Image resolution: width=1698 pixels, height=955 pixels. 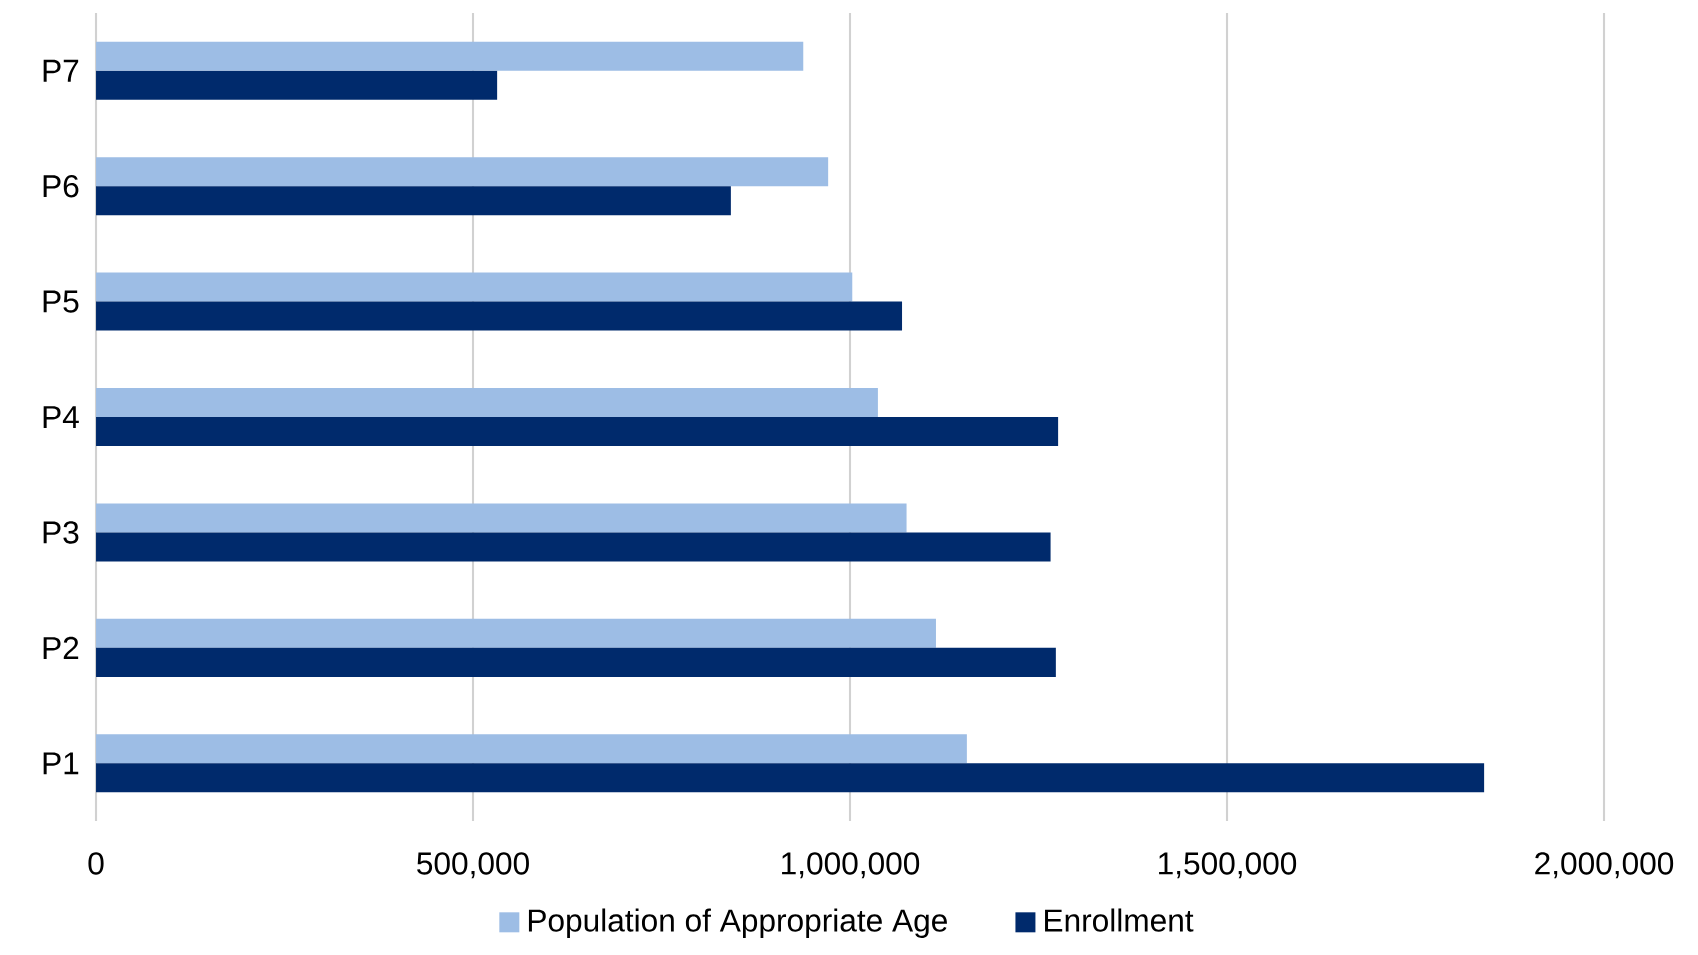 I want to click on x-tick-label: 500,000, so click(x=473, y=865).